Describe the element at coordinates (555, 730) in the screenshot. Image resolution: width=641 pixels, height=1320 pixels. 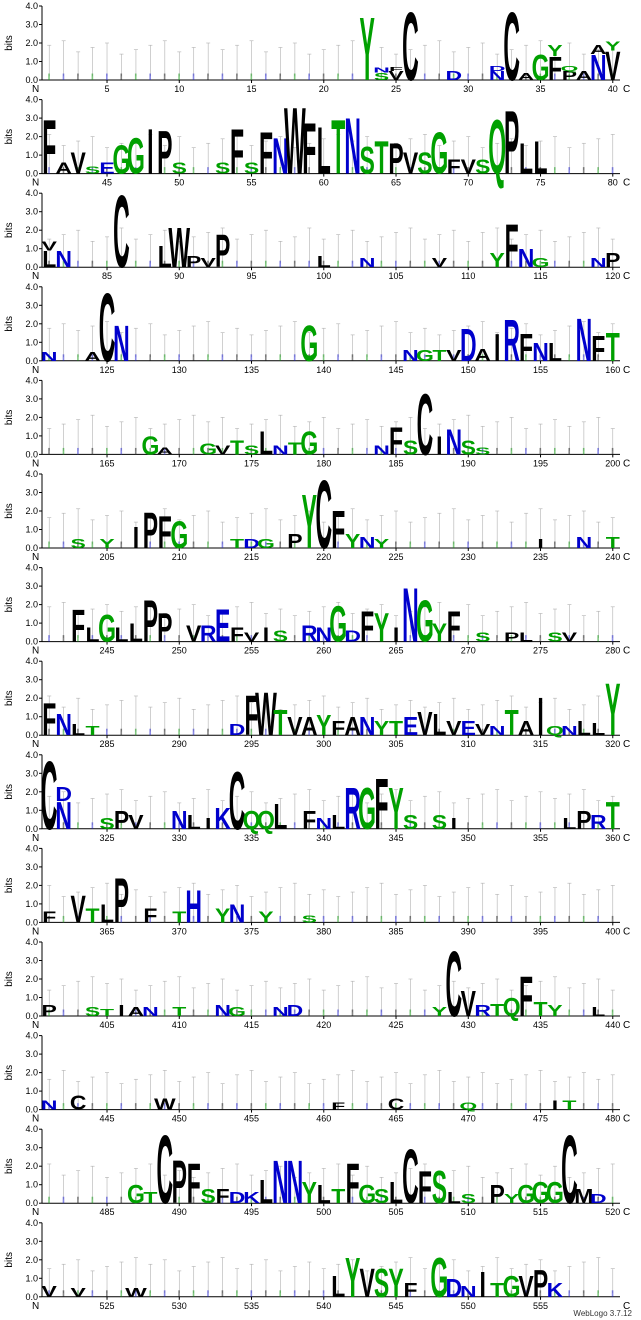
I see `residue-letter: Q` at that location.